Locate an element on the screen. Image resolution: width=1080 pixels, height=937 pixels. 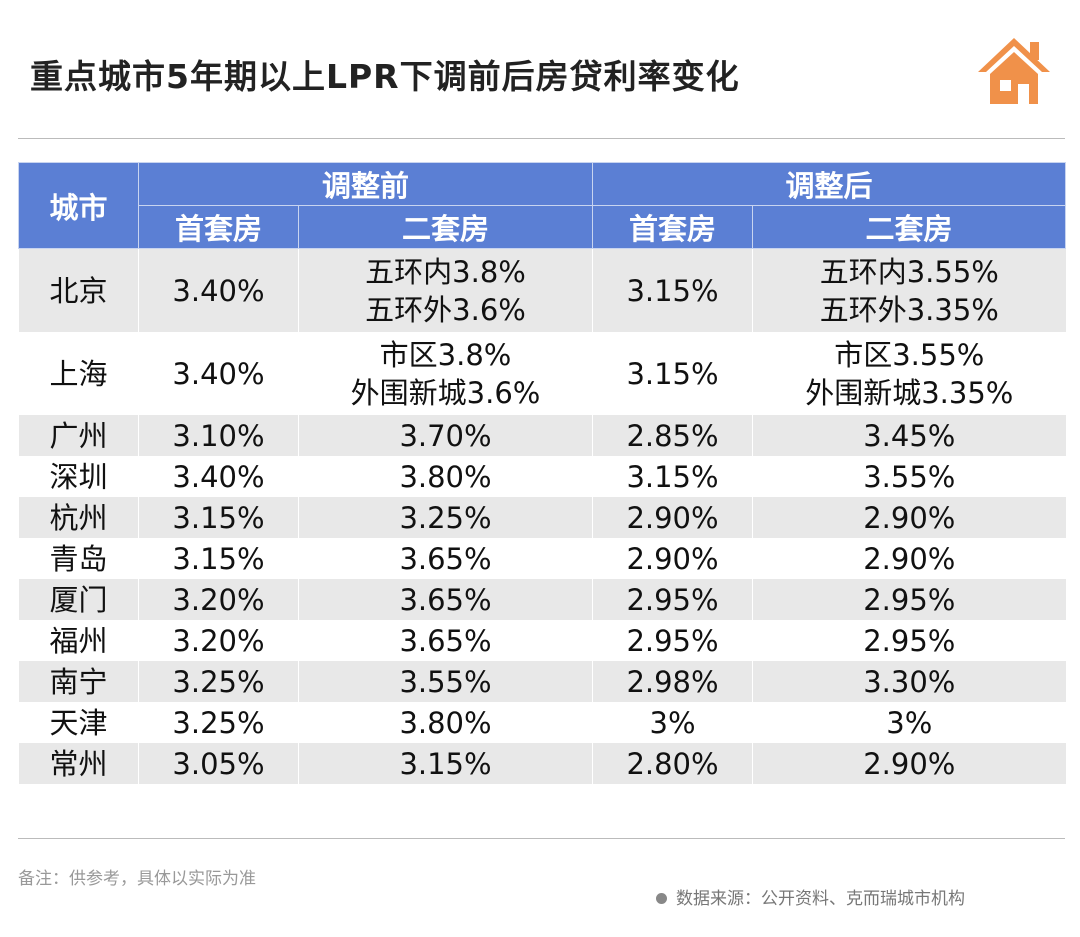
table-row: 南宁 3.25% 3.55% 2.98% 3.30% is located at coordinates (542, 681).